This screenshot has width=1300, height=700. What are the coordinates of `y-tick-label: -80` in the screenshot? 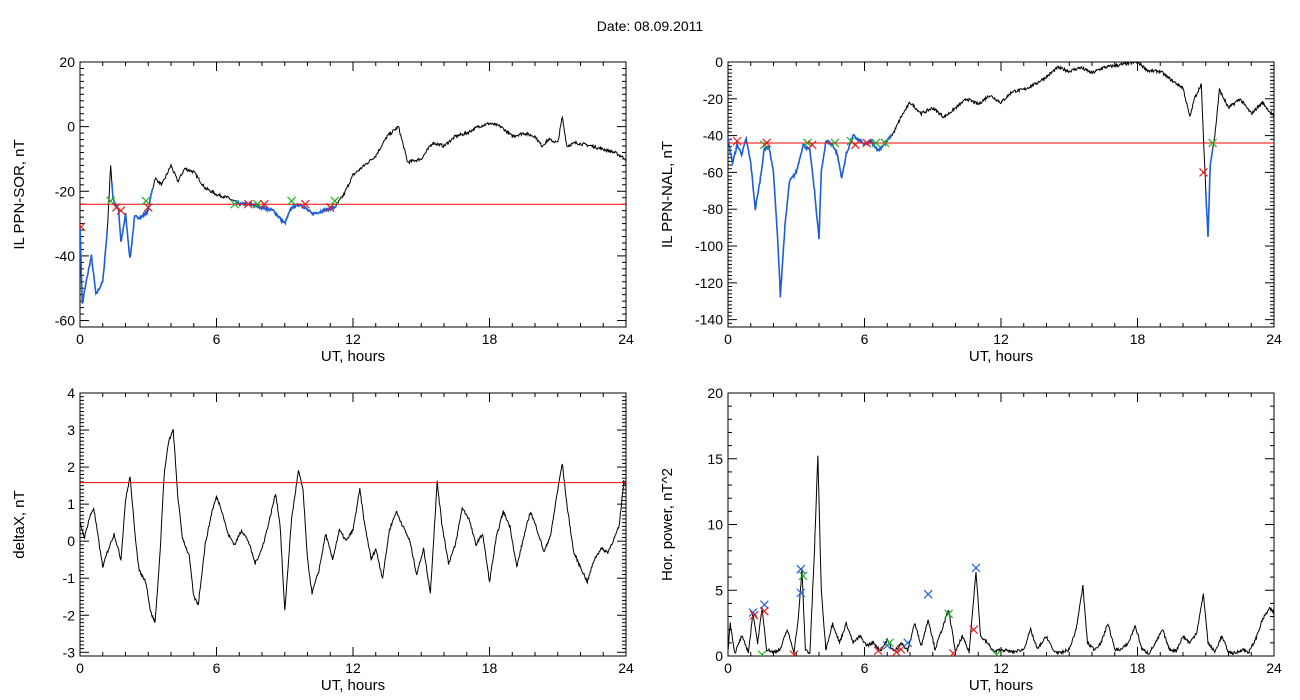 It's located at (713, 209).